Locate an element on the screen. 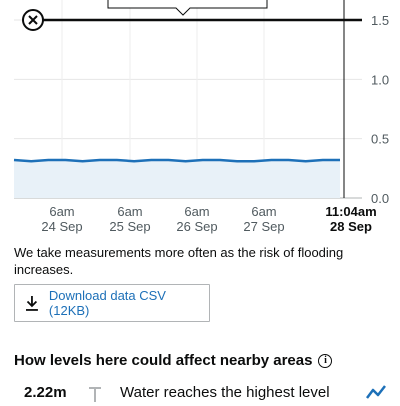 This screenshot has height=406, width=400. impact-row: 2.22m Water reaches the highest level is located at coordinates (200, 394).